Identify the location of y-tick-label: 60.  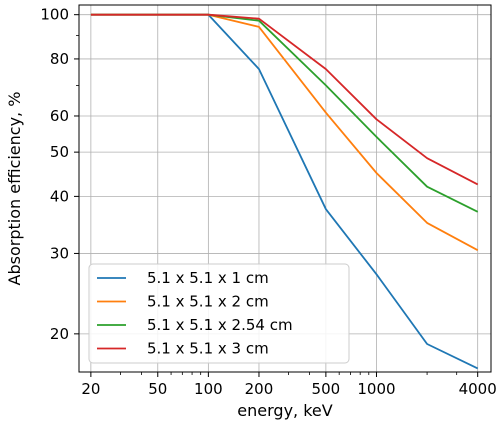
(59, 116).